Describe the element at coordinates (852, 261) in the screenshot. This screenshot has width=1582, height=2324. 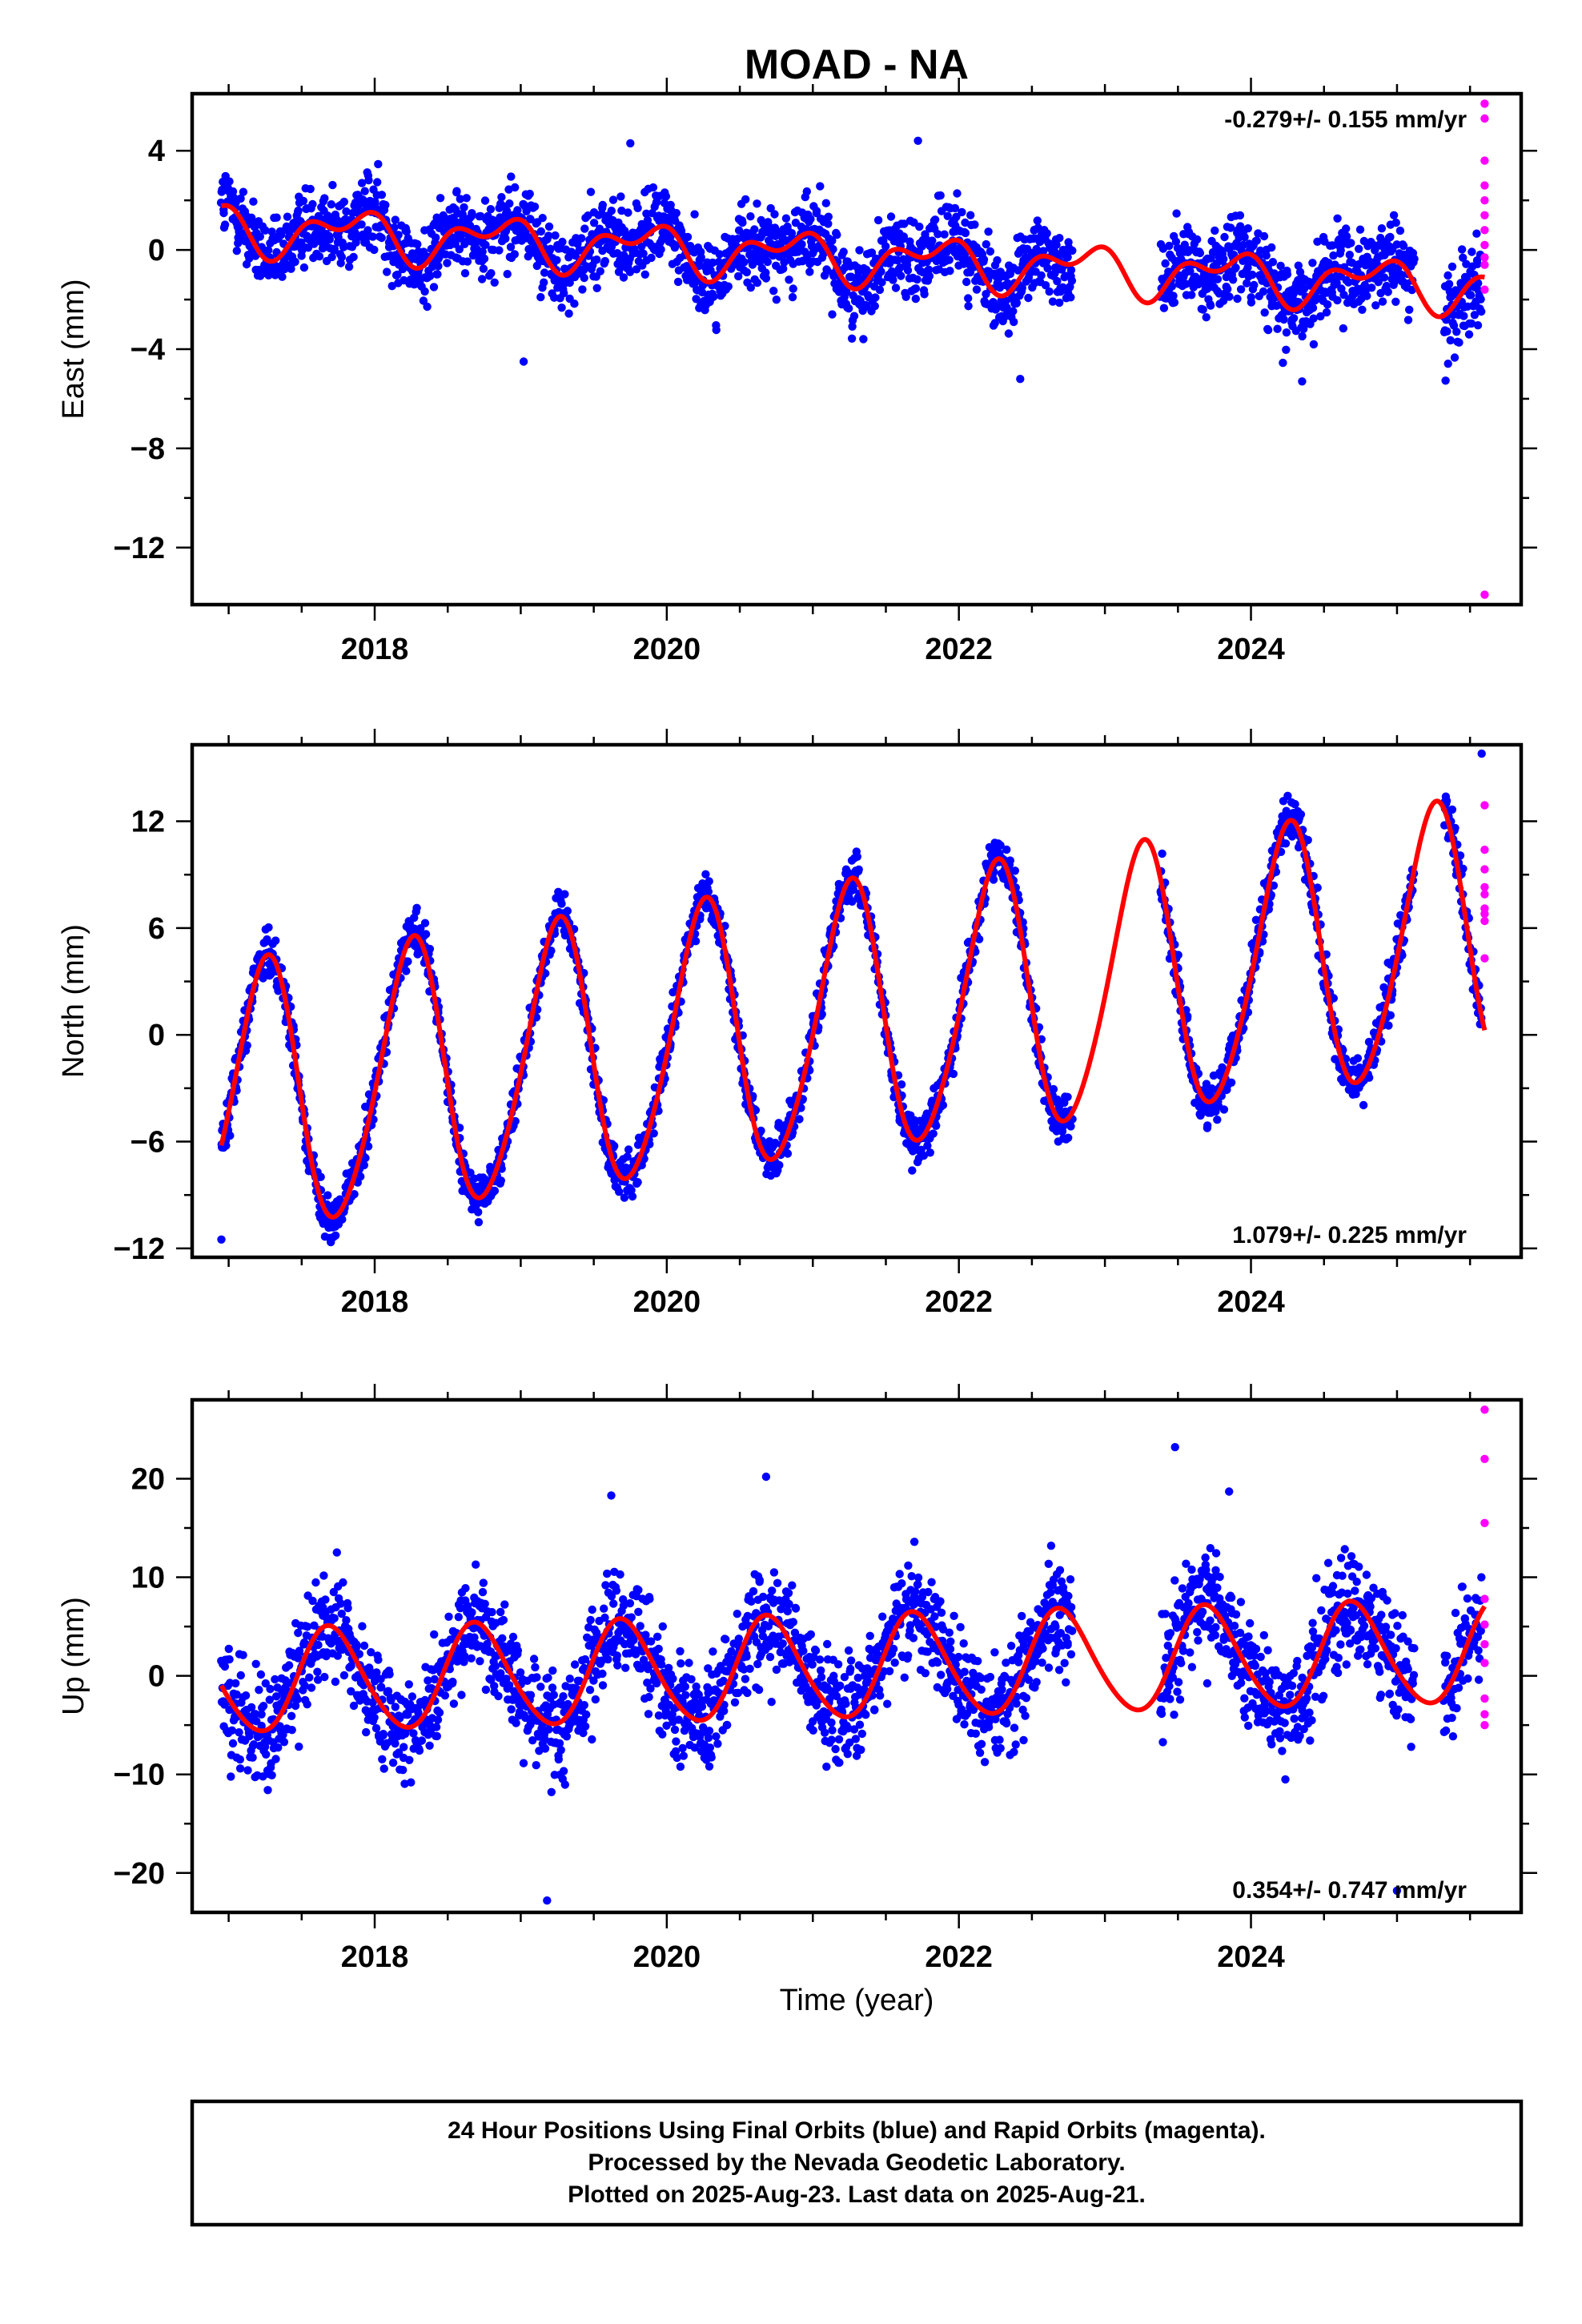
I see `east-model-curve` at that location.